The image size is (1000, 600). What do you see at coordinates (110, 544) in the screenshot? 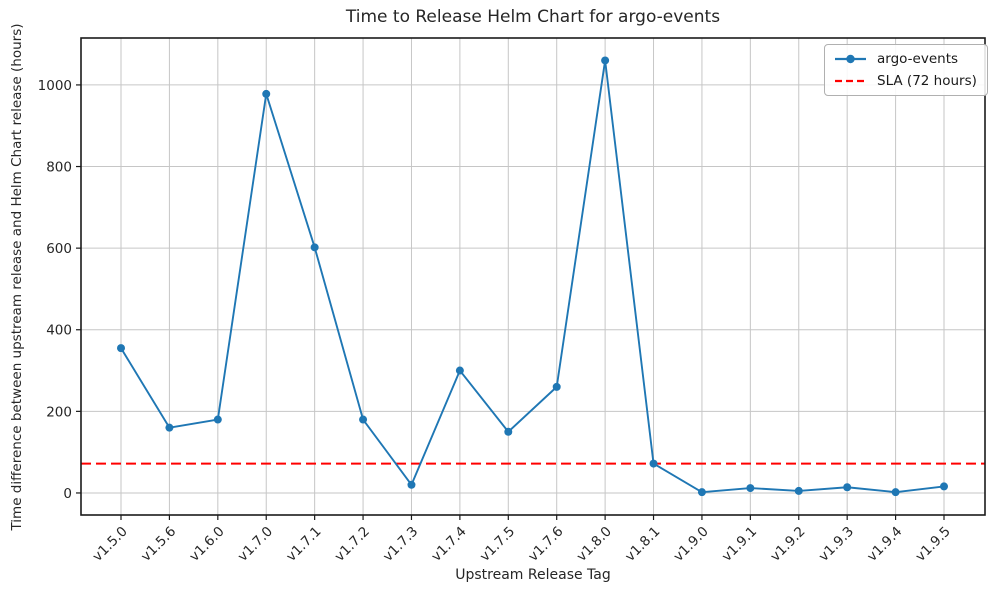
I see `x-tick-label: v1.5.0` at bounding box center [110, 544].